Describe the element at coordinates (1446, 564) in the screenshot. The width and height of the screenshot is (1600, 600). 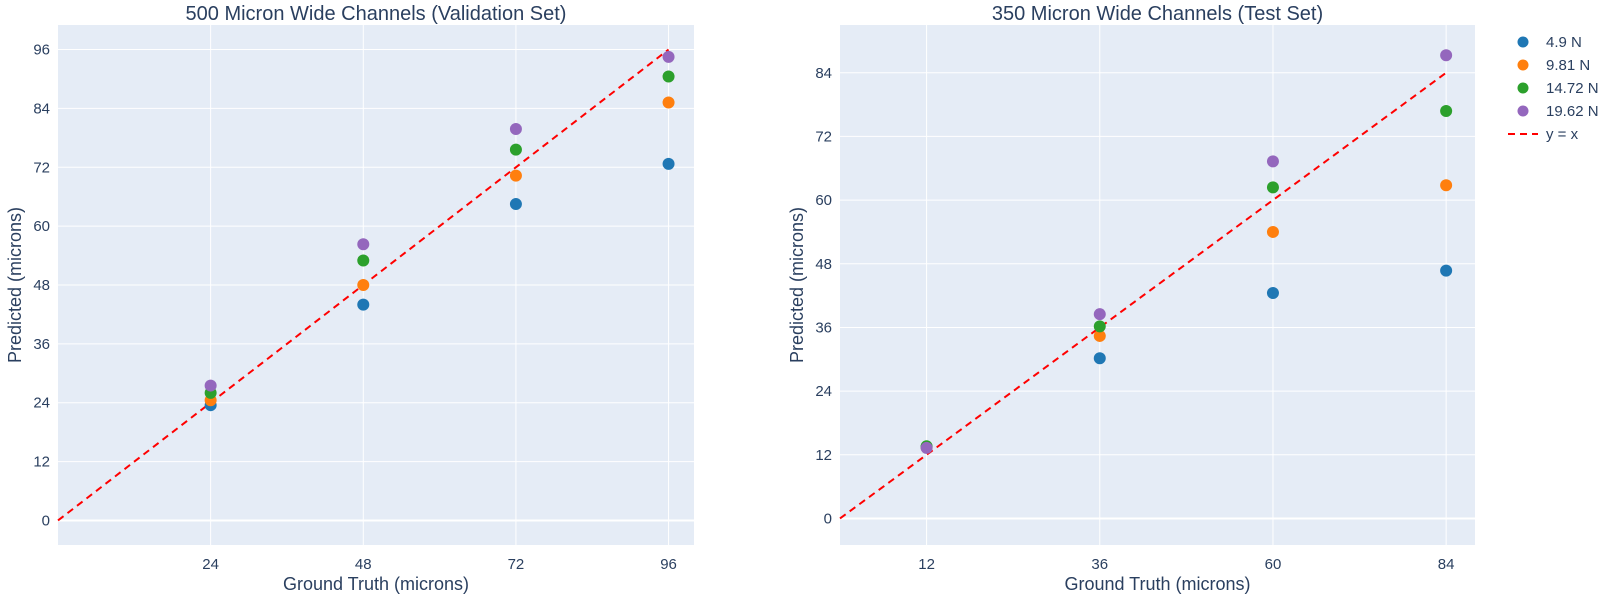
I see `x-tick-label: 84` at that location.